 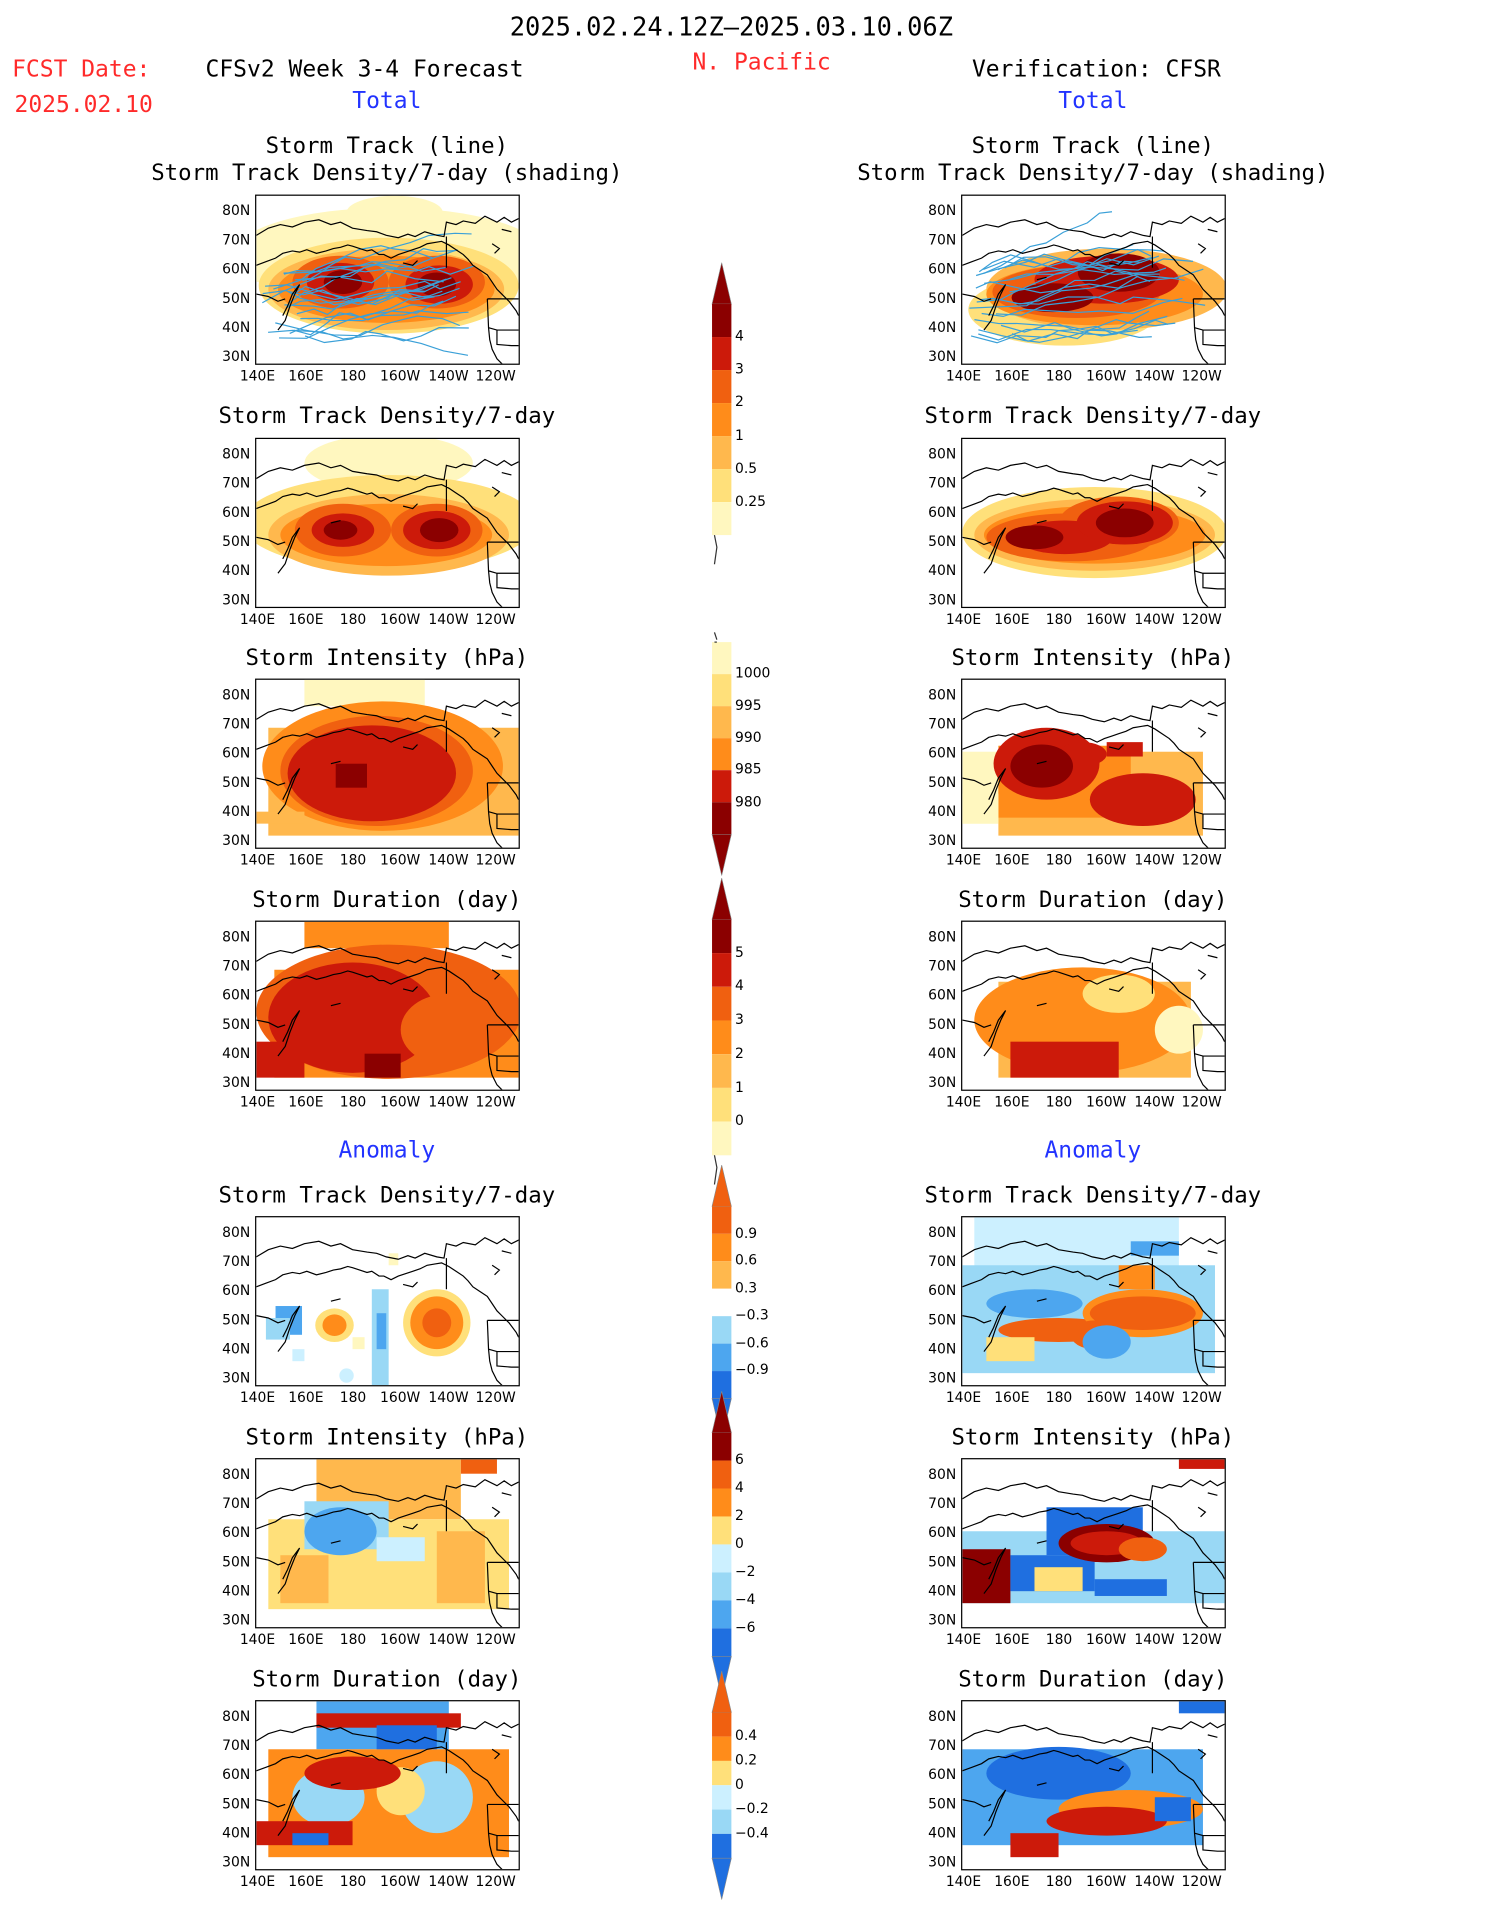 I want to click on panel-title-duration-left: Storm Duration (day), so click(x=387, y=900).